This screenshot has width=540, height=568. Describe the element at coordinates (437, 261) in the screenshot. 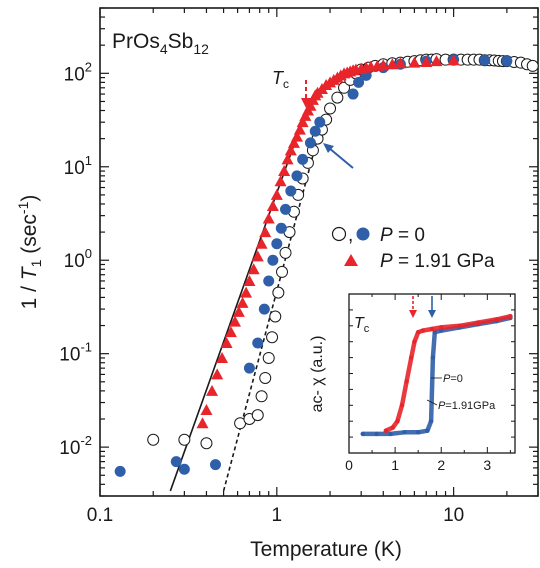

I see `legend-entry-p191: P = 1.91 GPa` at that location.